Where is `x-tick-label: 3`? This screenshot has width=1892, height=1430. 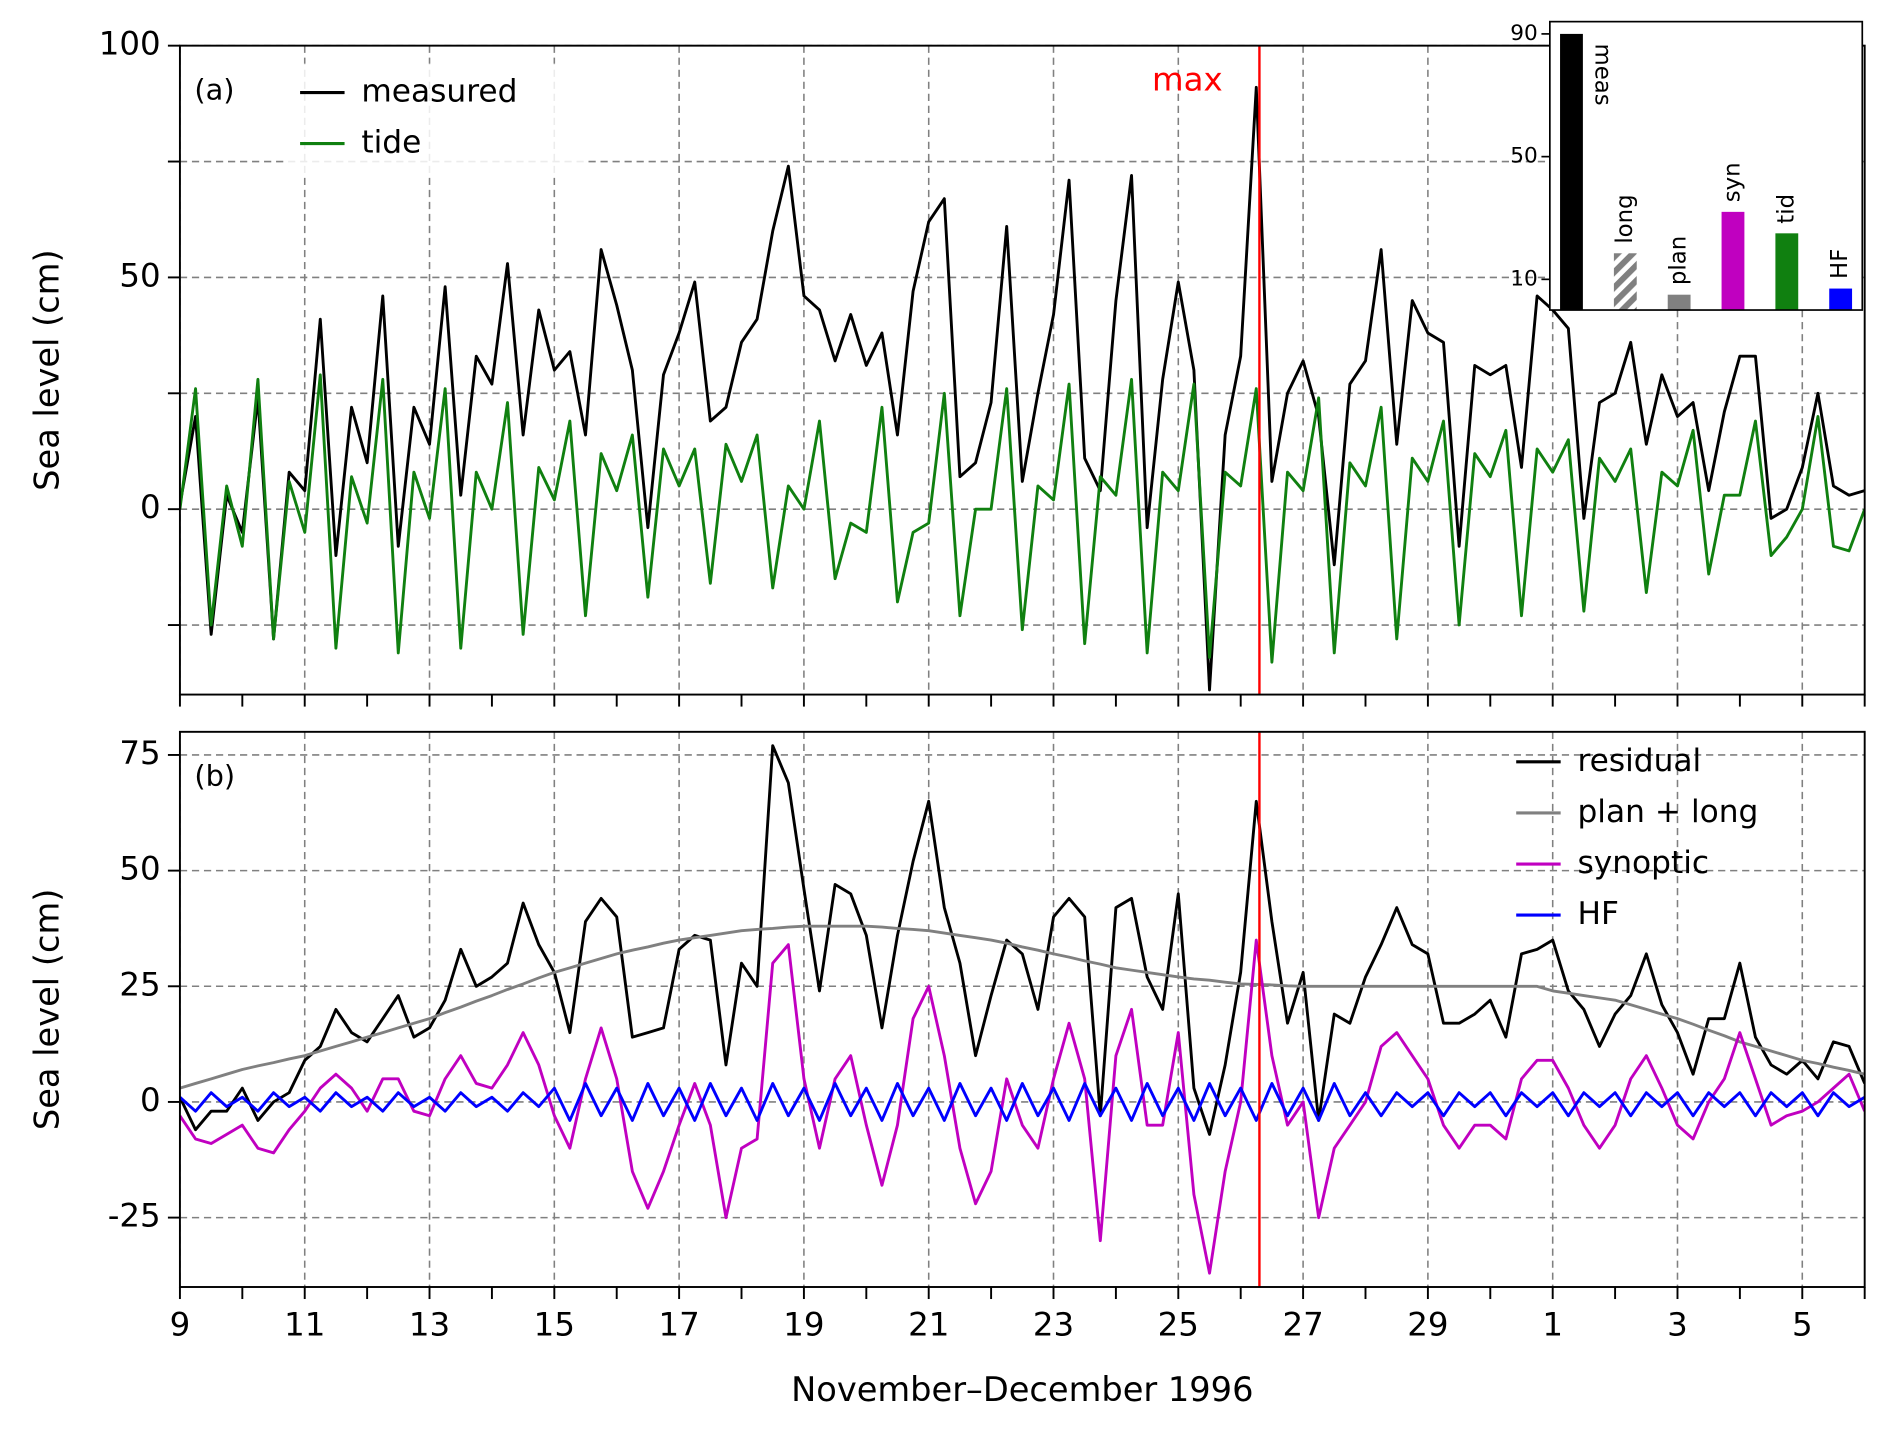
x-tick-label: 3 is located at coordinates (1677, 1325).